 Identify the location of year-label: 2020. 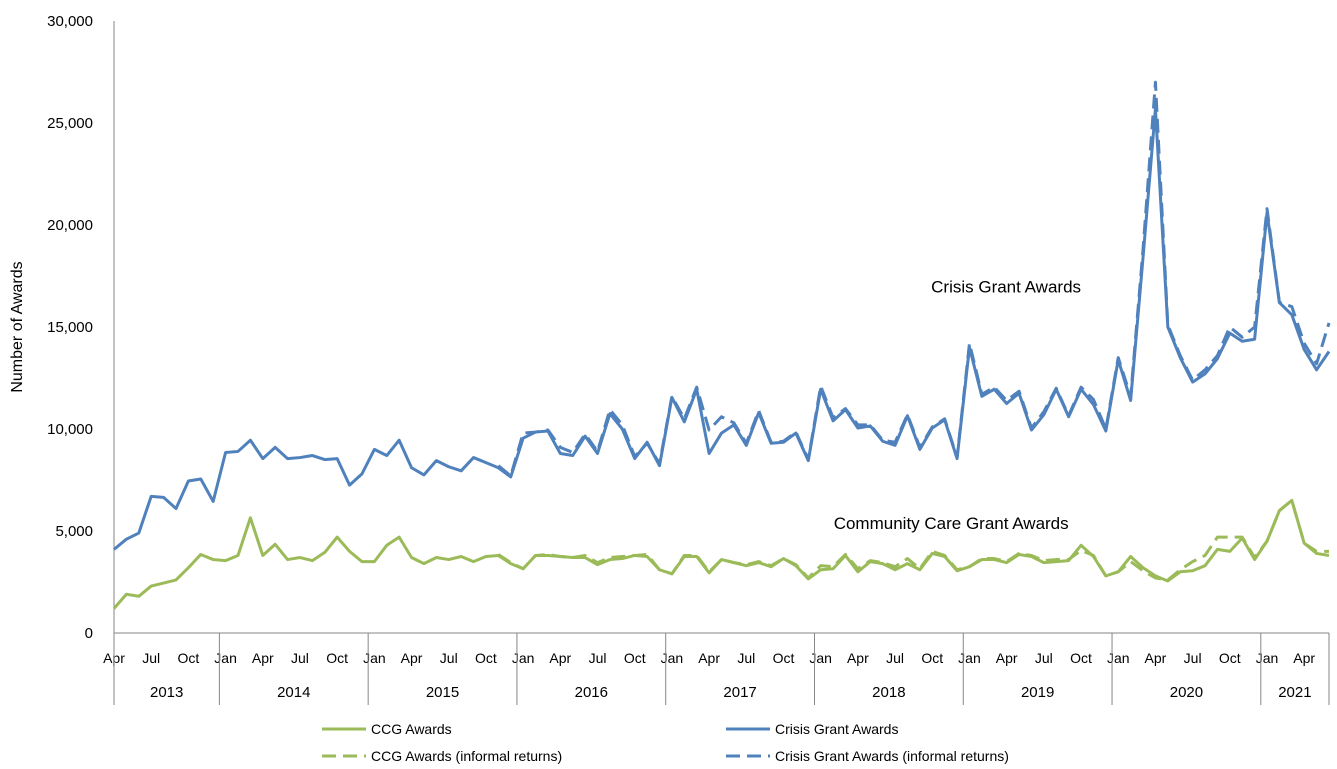
(1186, 692).